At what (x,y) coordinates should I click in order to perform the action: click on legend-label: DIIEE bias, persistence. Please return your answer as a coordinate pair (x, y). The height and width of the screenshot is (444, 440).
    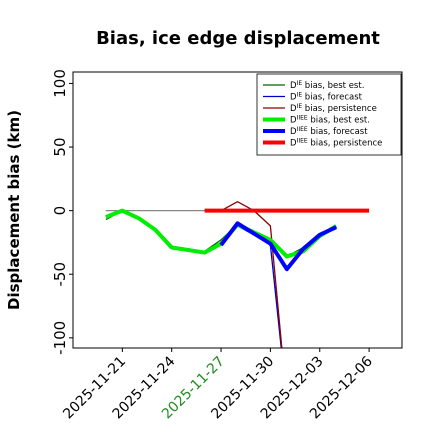
    Looking at the image, I should click on (336, 143).